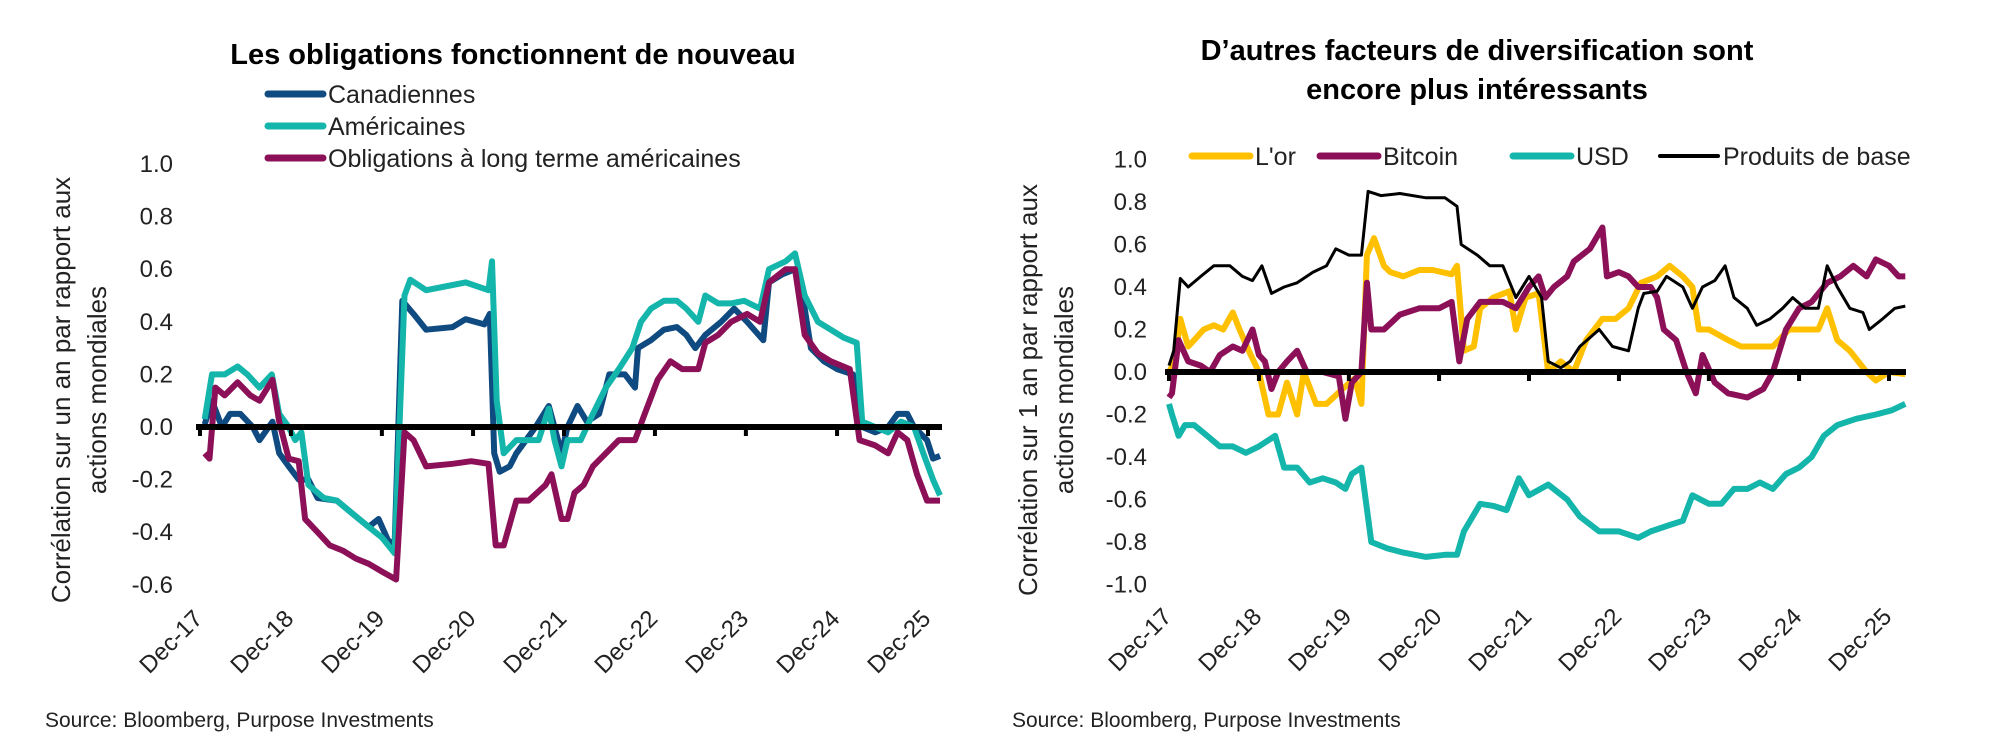  What do you see at coordinates (1477, 90) in the screenshot?
I see `right-chart-title-line2: encore plus intéressants` at bounding box center [1477, 90].